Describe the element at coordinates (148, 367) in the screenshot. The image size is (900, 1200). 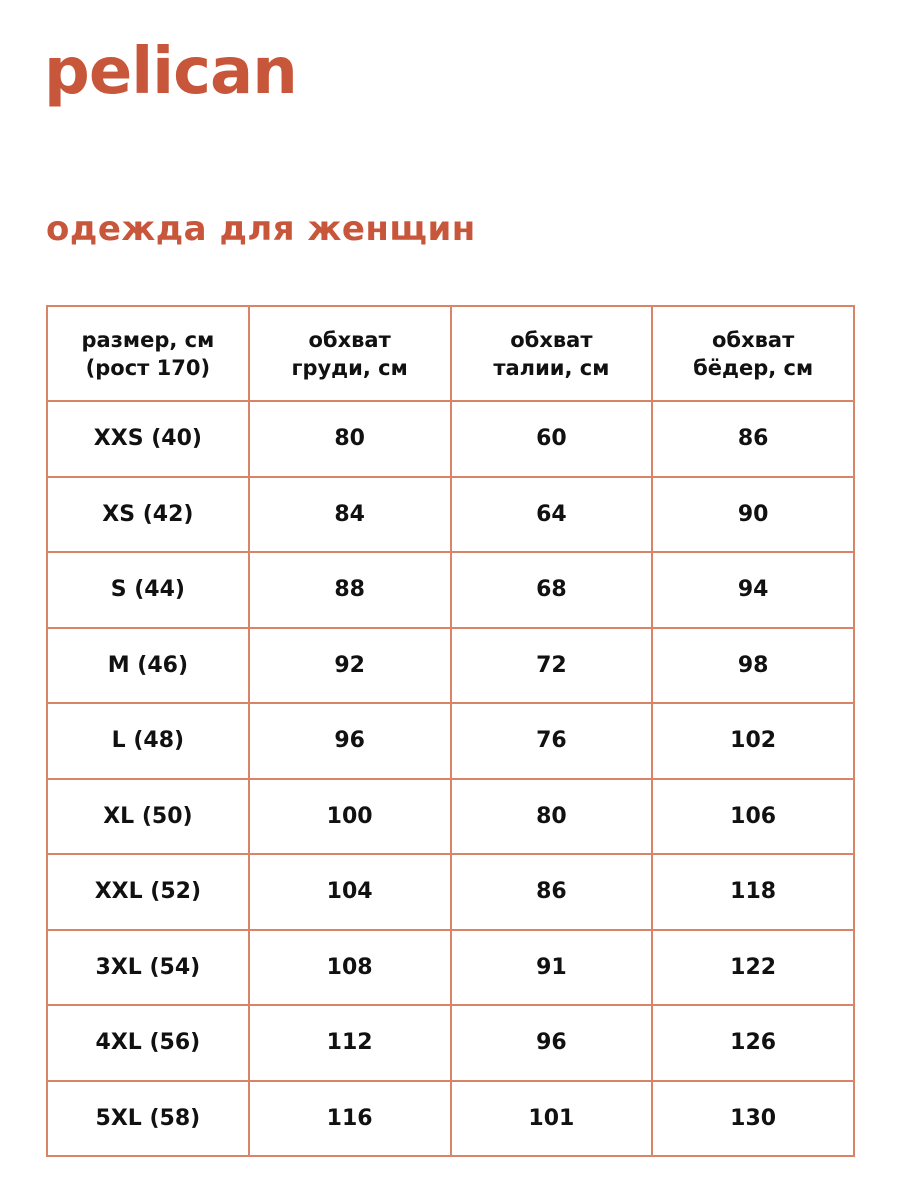
I see `header-line: (рост 170)` at that location.